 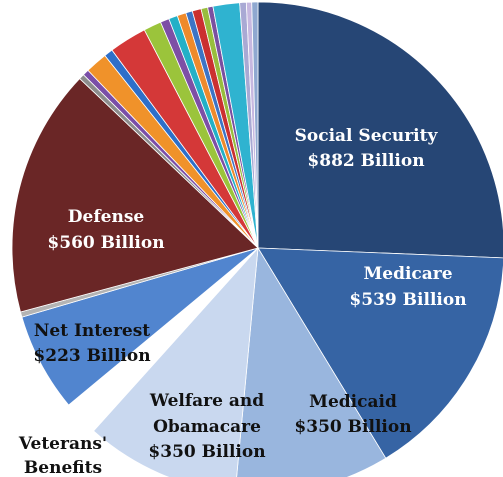 I want to click on svg-text: Welfare and, so click(x=206, y=401).